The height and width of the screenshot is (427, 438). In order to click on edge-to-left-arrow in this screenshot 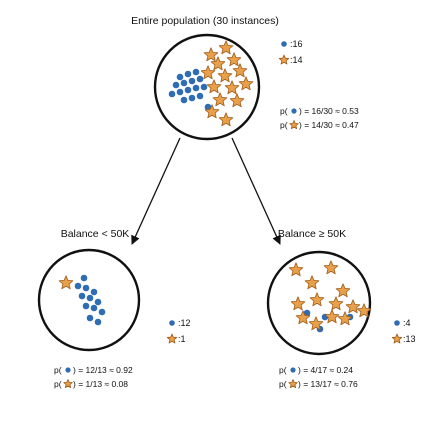, I will do `click(156, 191)`.